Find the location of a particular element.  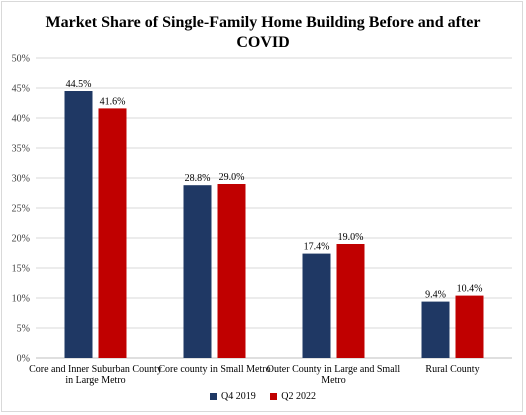

legend: Q4 2019 Q2 2022 is located at coordinates (263, 397).